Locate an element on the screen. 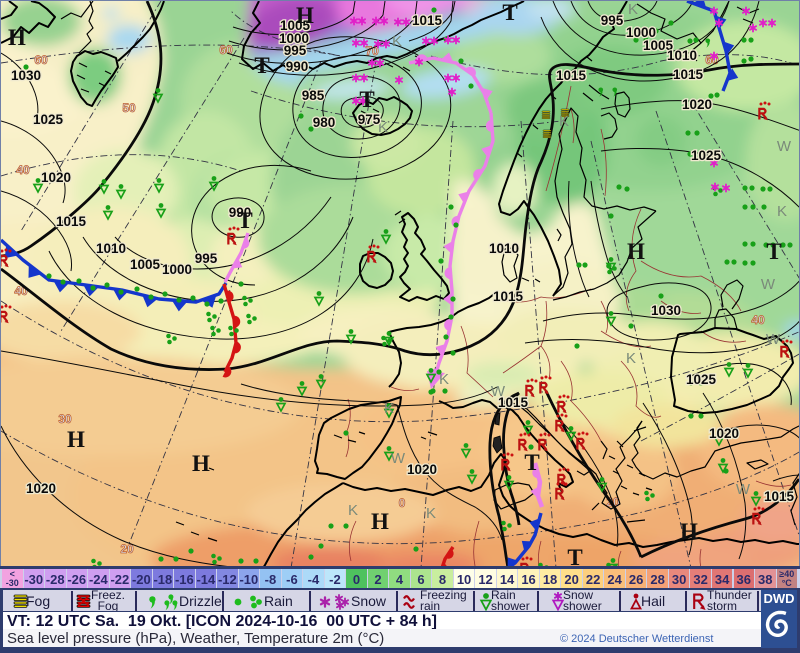 This screenshot has width=800, height=653. svg-text: 0 is located at coordinates (402, 503).